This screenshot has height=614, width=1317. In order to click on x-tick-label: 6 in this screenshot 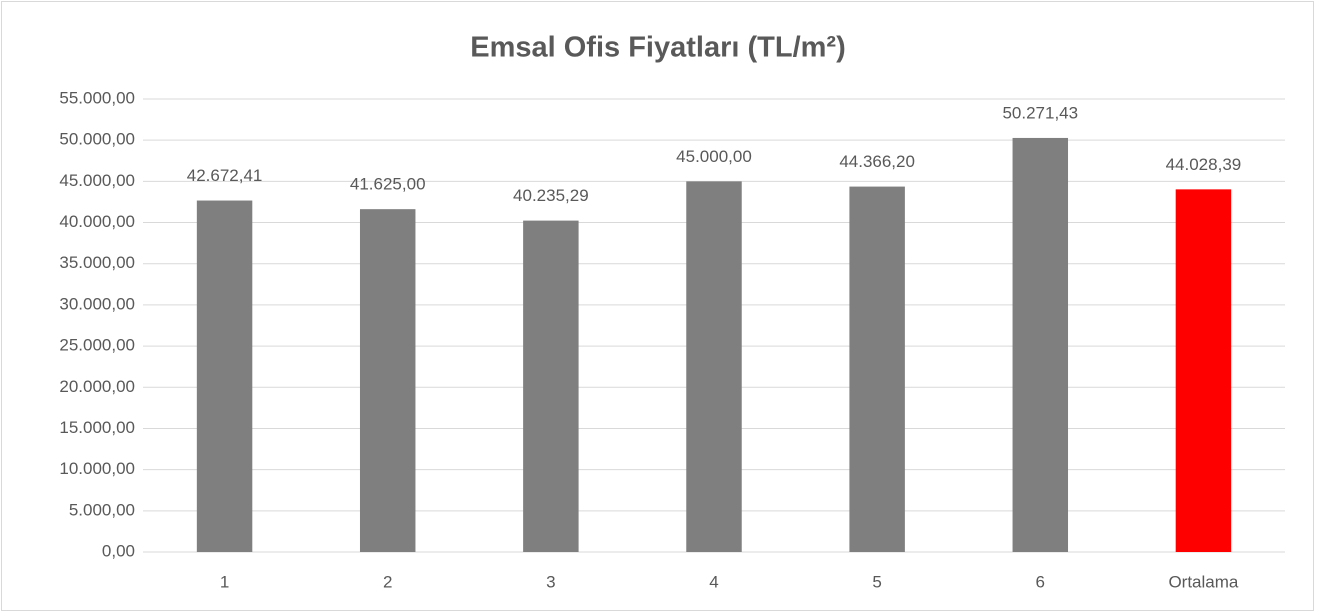, I will do `click(1040, 581)`.